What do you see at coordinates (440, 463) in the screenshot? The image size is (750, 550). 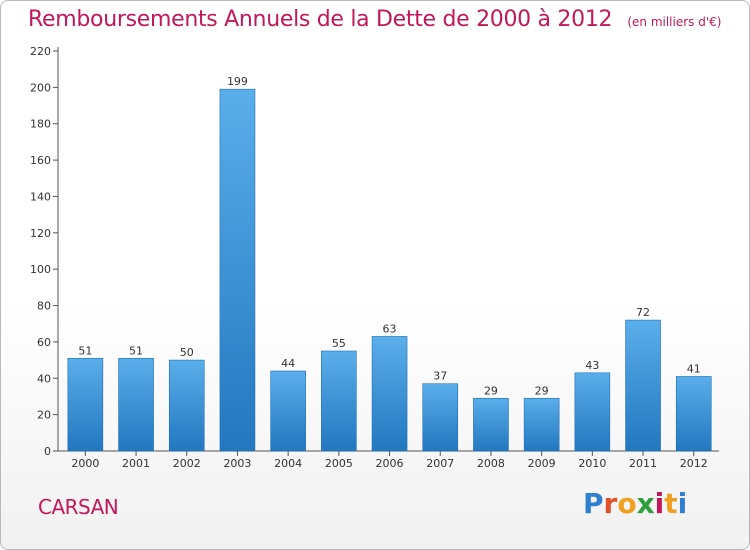 I see `x-tick-label-2007: 2007` at bounding box center [440, 463].